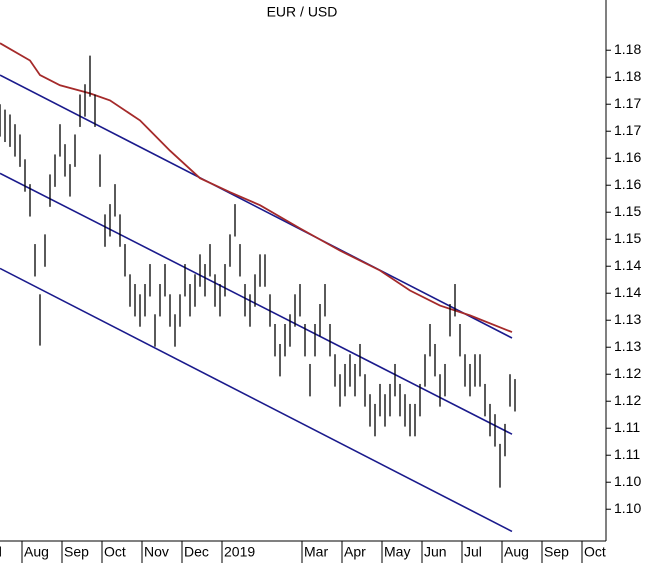 The width and height of the screenshot is (650, 563). I want to click on x-tick-label: Jun, so click(435, 552).